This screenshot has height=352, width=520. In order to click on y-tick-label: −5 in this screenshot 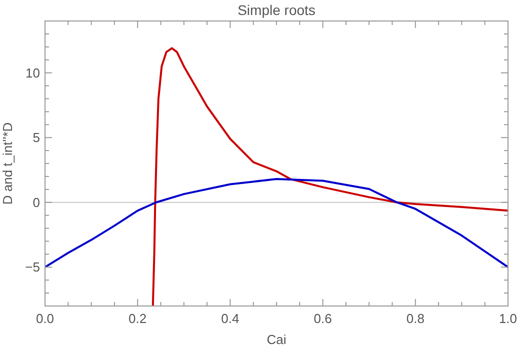, I will do `click(32, 267)`.